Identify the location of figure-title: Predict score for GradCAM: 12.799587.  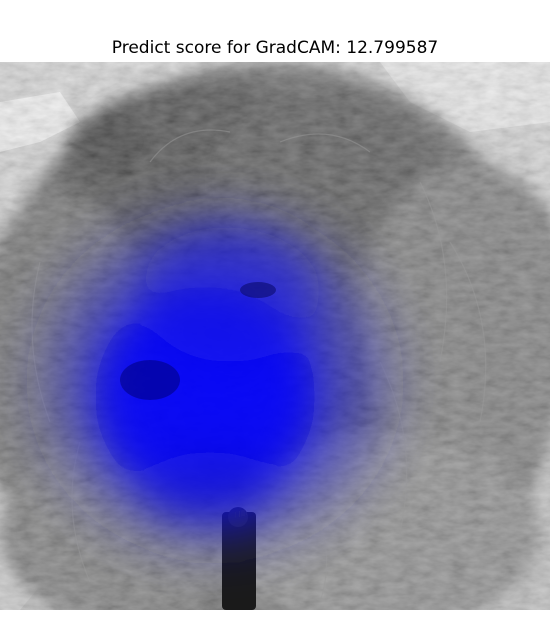
(275, 48).